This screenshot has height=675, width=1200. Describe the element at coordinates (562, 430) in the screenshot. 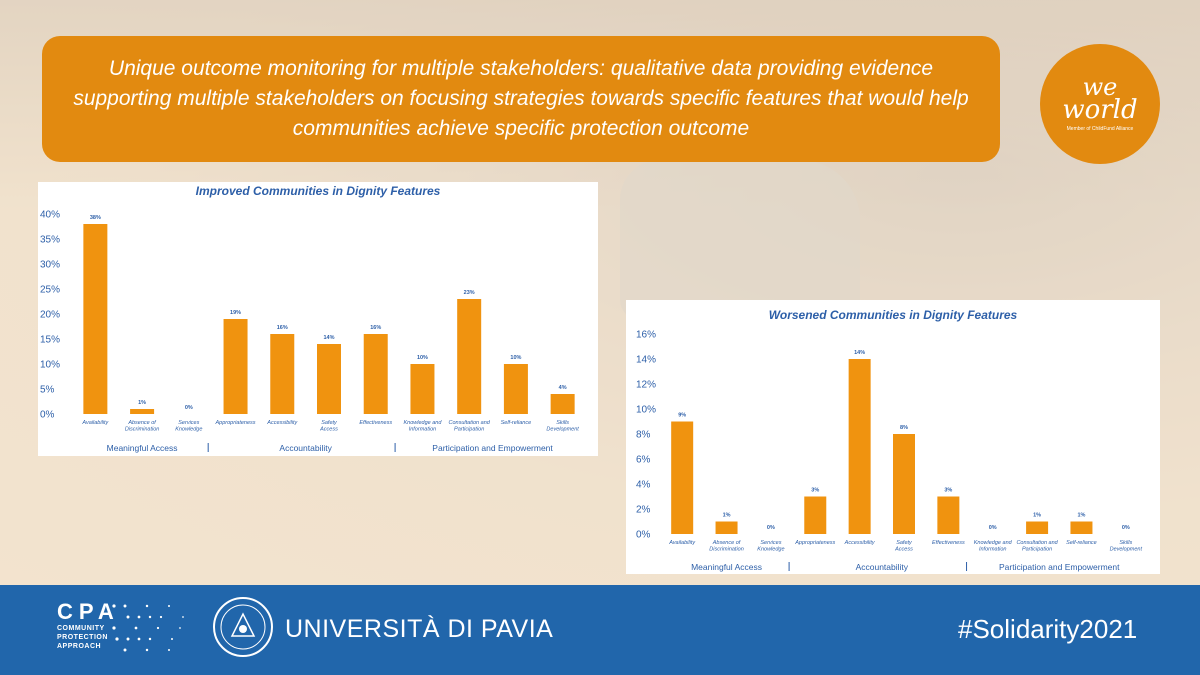

I see `x-tick-label: Development` at that location.